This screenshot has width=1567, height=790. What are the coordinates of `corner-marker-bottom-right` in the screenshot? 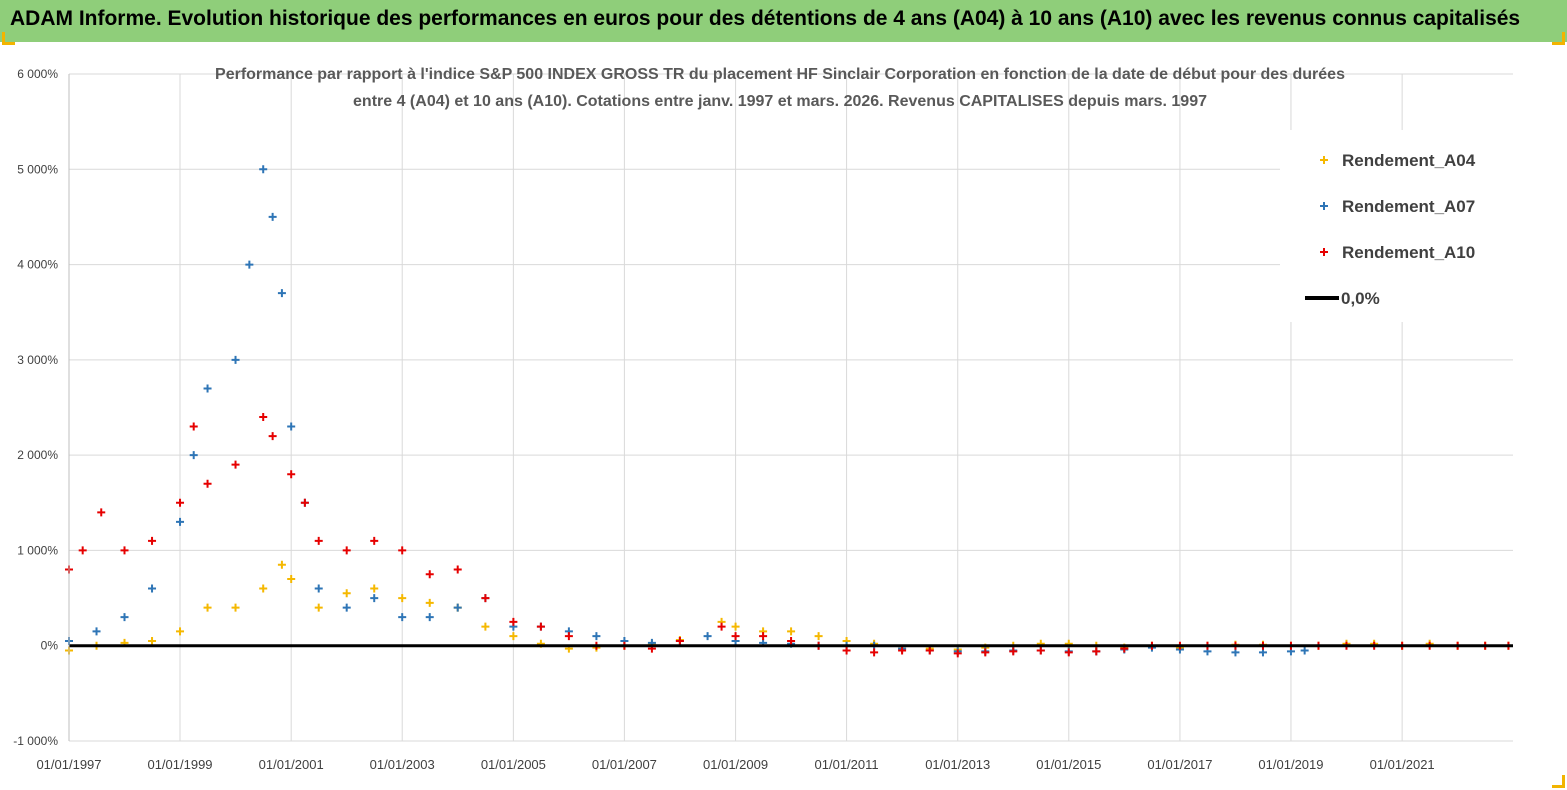 It's located at (1558, 781).